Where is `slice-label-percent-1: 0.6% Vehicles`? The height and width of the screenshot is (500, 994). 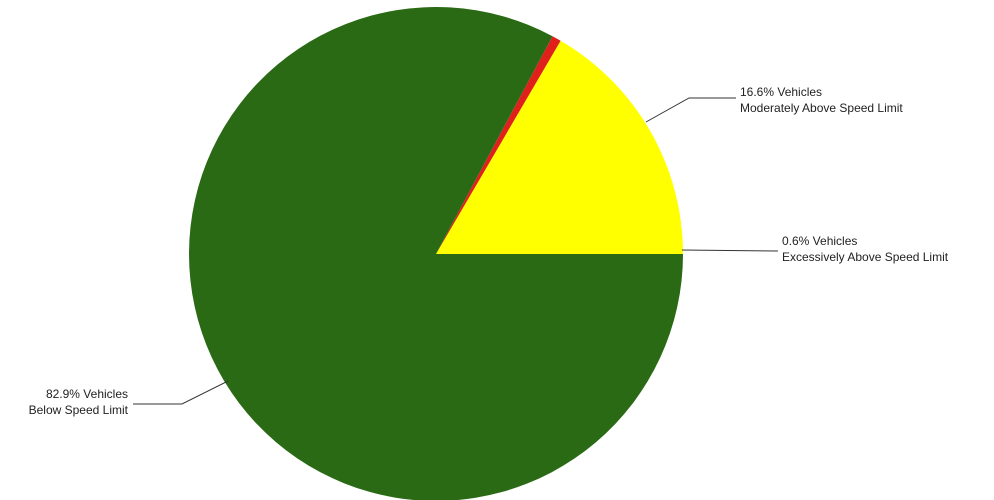 slice-label-percent-1: 0.6% Vehicles is located at coordinates (819, 241).